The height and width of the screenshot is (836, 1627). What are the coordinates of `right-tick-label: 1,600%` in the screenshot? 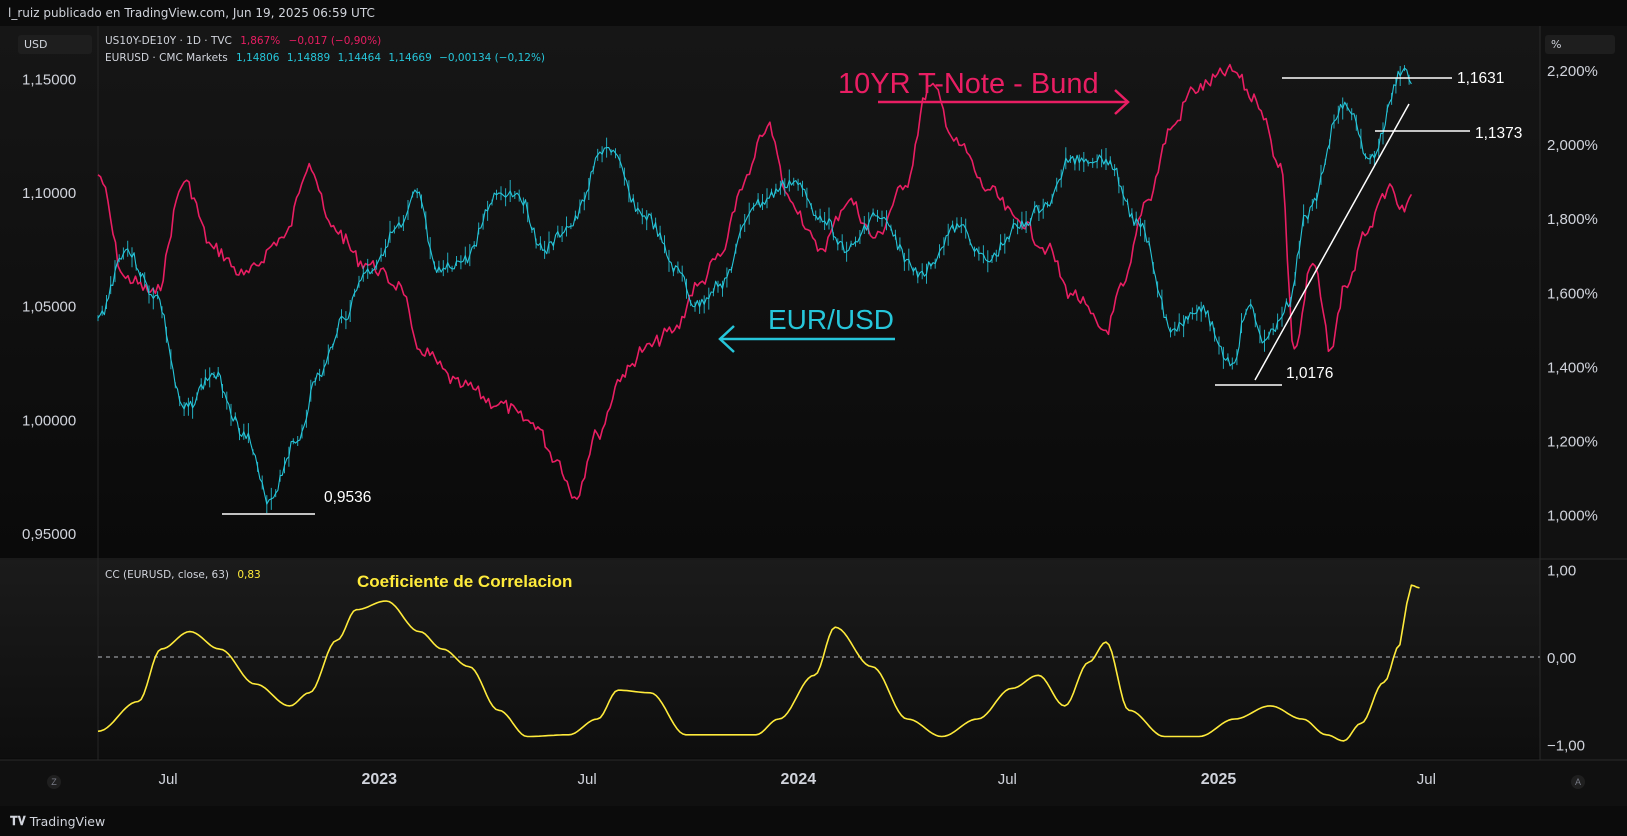 It's located at (1572, 293).